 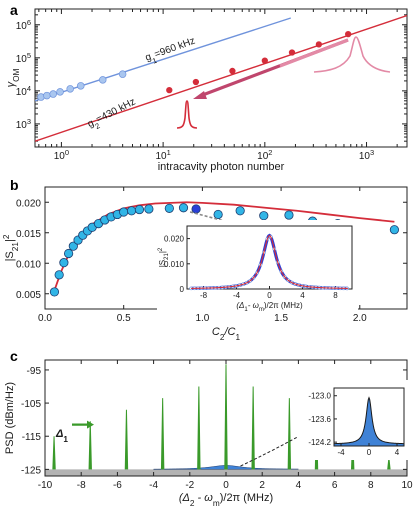 I want to click on inset-x-tick-label: -4, so click(x=341, y=452).